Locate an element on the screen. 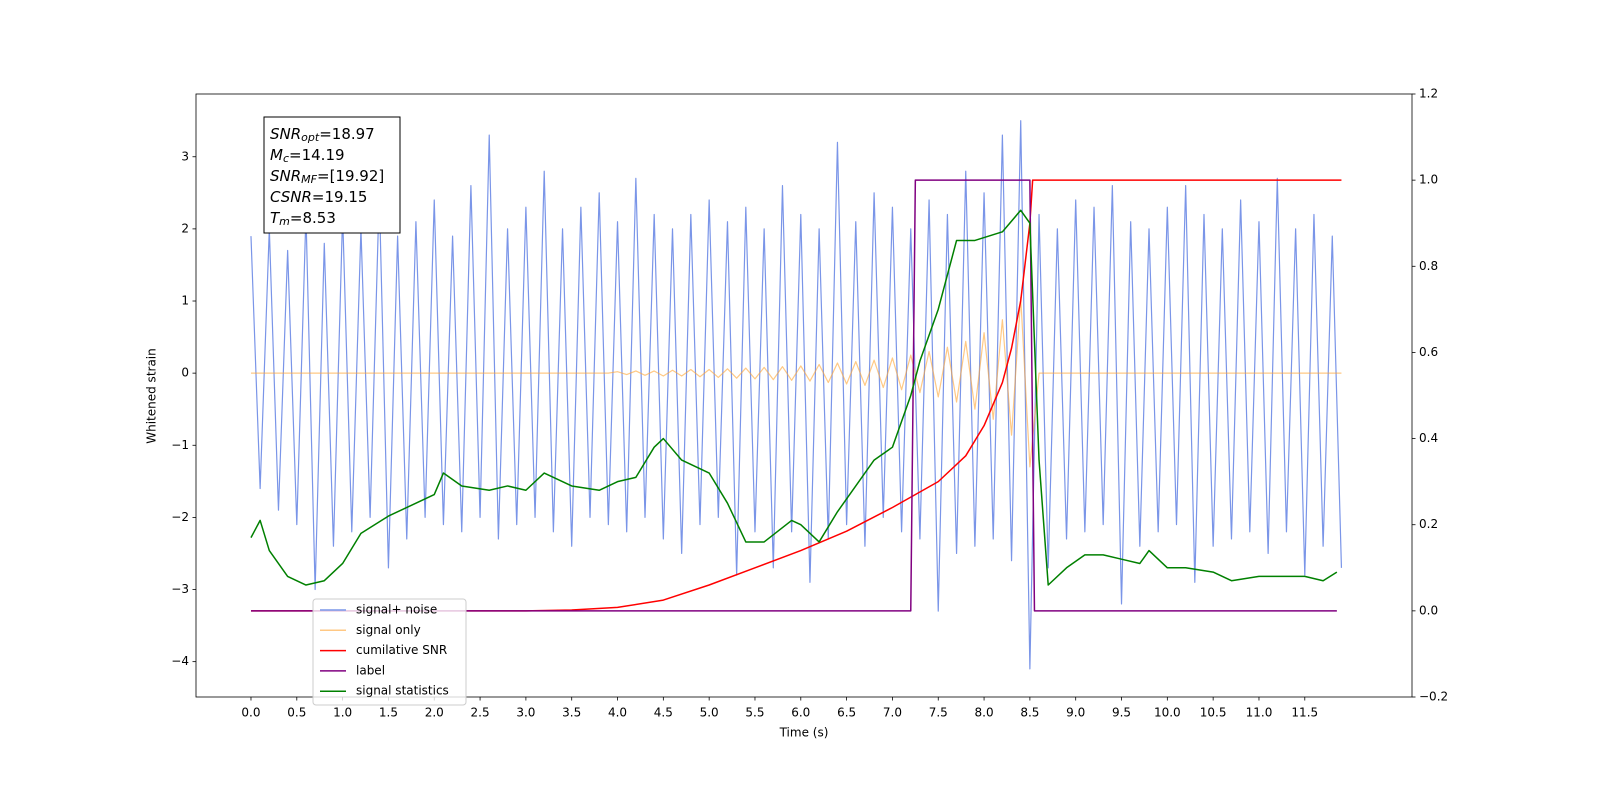 This screenshot has width=1600, height=804. x-tick-label: 4.5 is located at coordinates (663, 713).